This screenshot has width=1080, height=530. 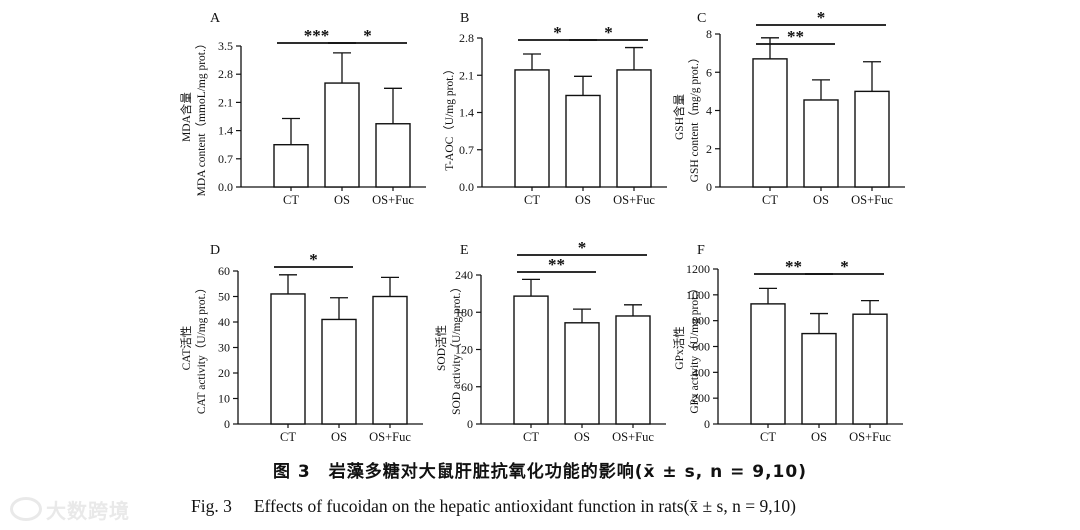 What do you see at coordinates (201, 117) in the screenshot?
I see `y-axis-label-english: MDA content（mmoL/mg prot.）` at bounding box center [201, 117].